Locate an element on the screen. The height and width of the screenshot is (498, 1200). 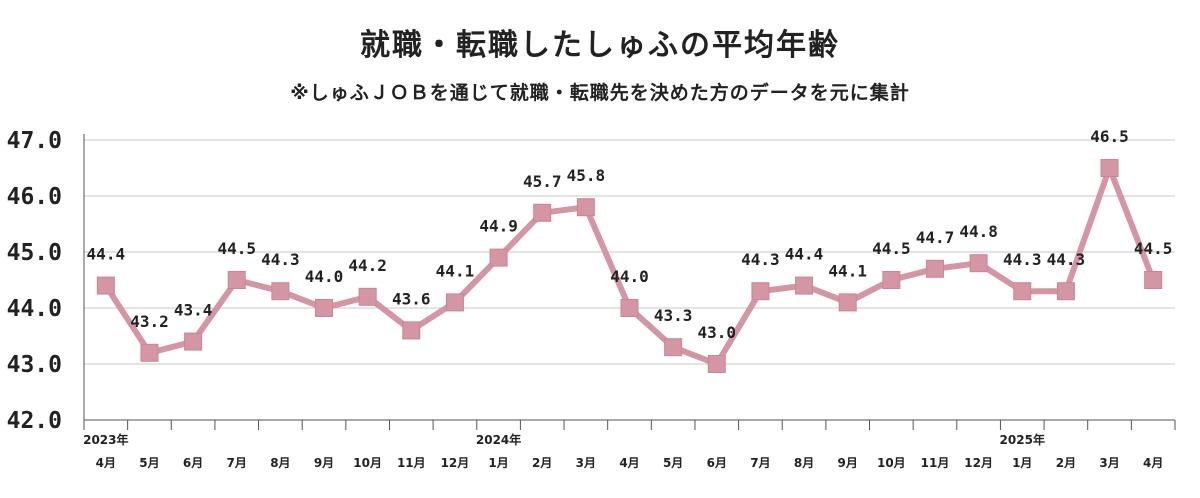
data-label: 43.3 is located at coordinates (673, 315).